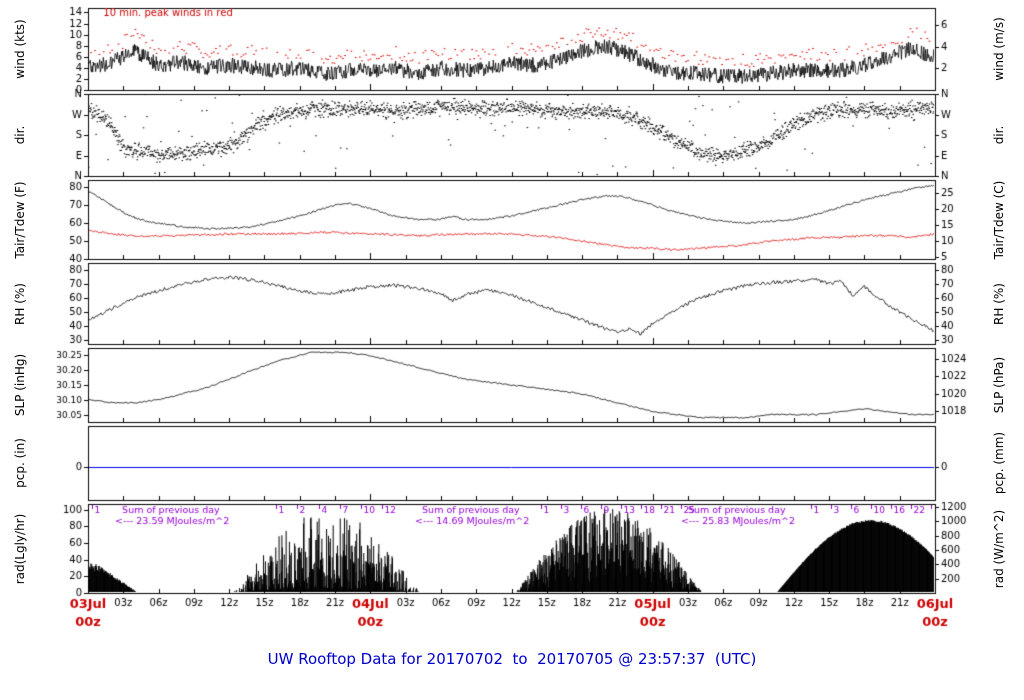 The image size is (1024, 700). Describe the element at coordinates (20, 463) in the screenshot. I see `ylabel-pcp-left: pcp. (in)` at that location.